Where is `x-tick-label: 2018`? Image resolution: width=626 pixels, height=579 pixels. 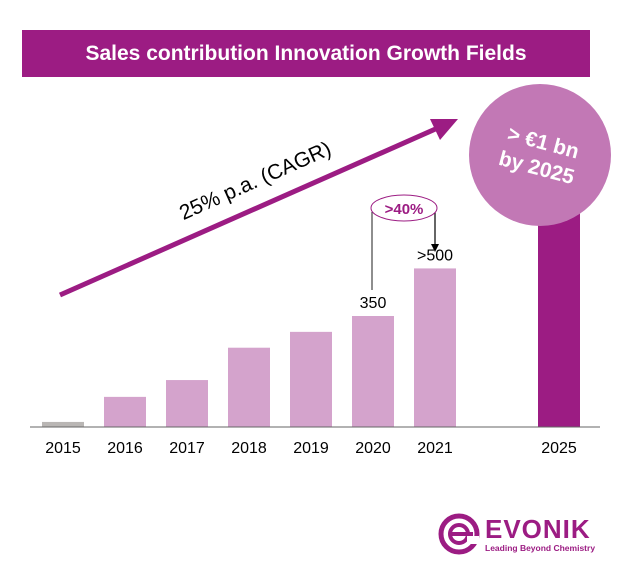 x-tick-label: 2018 is located at coordinates (249, 448).